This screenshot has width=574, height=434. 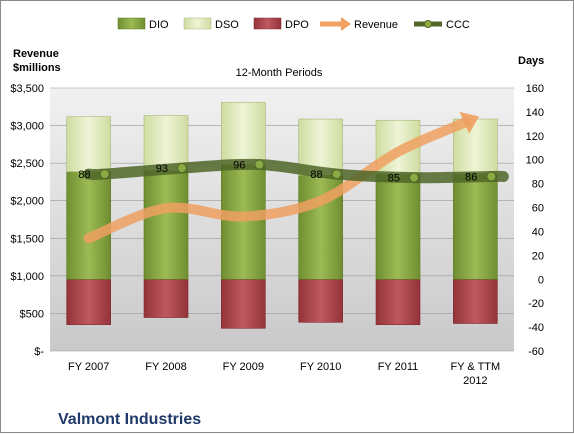 What do you see at coordinates (535, 220) in the screenshot?
I see `right-axis-ticks: -60 -40 -20 0 20 40 60 80 100 120 140 160` at bounding box center [535, 220].